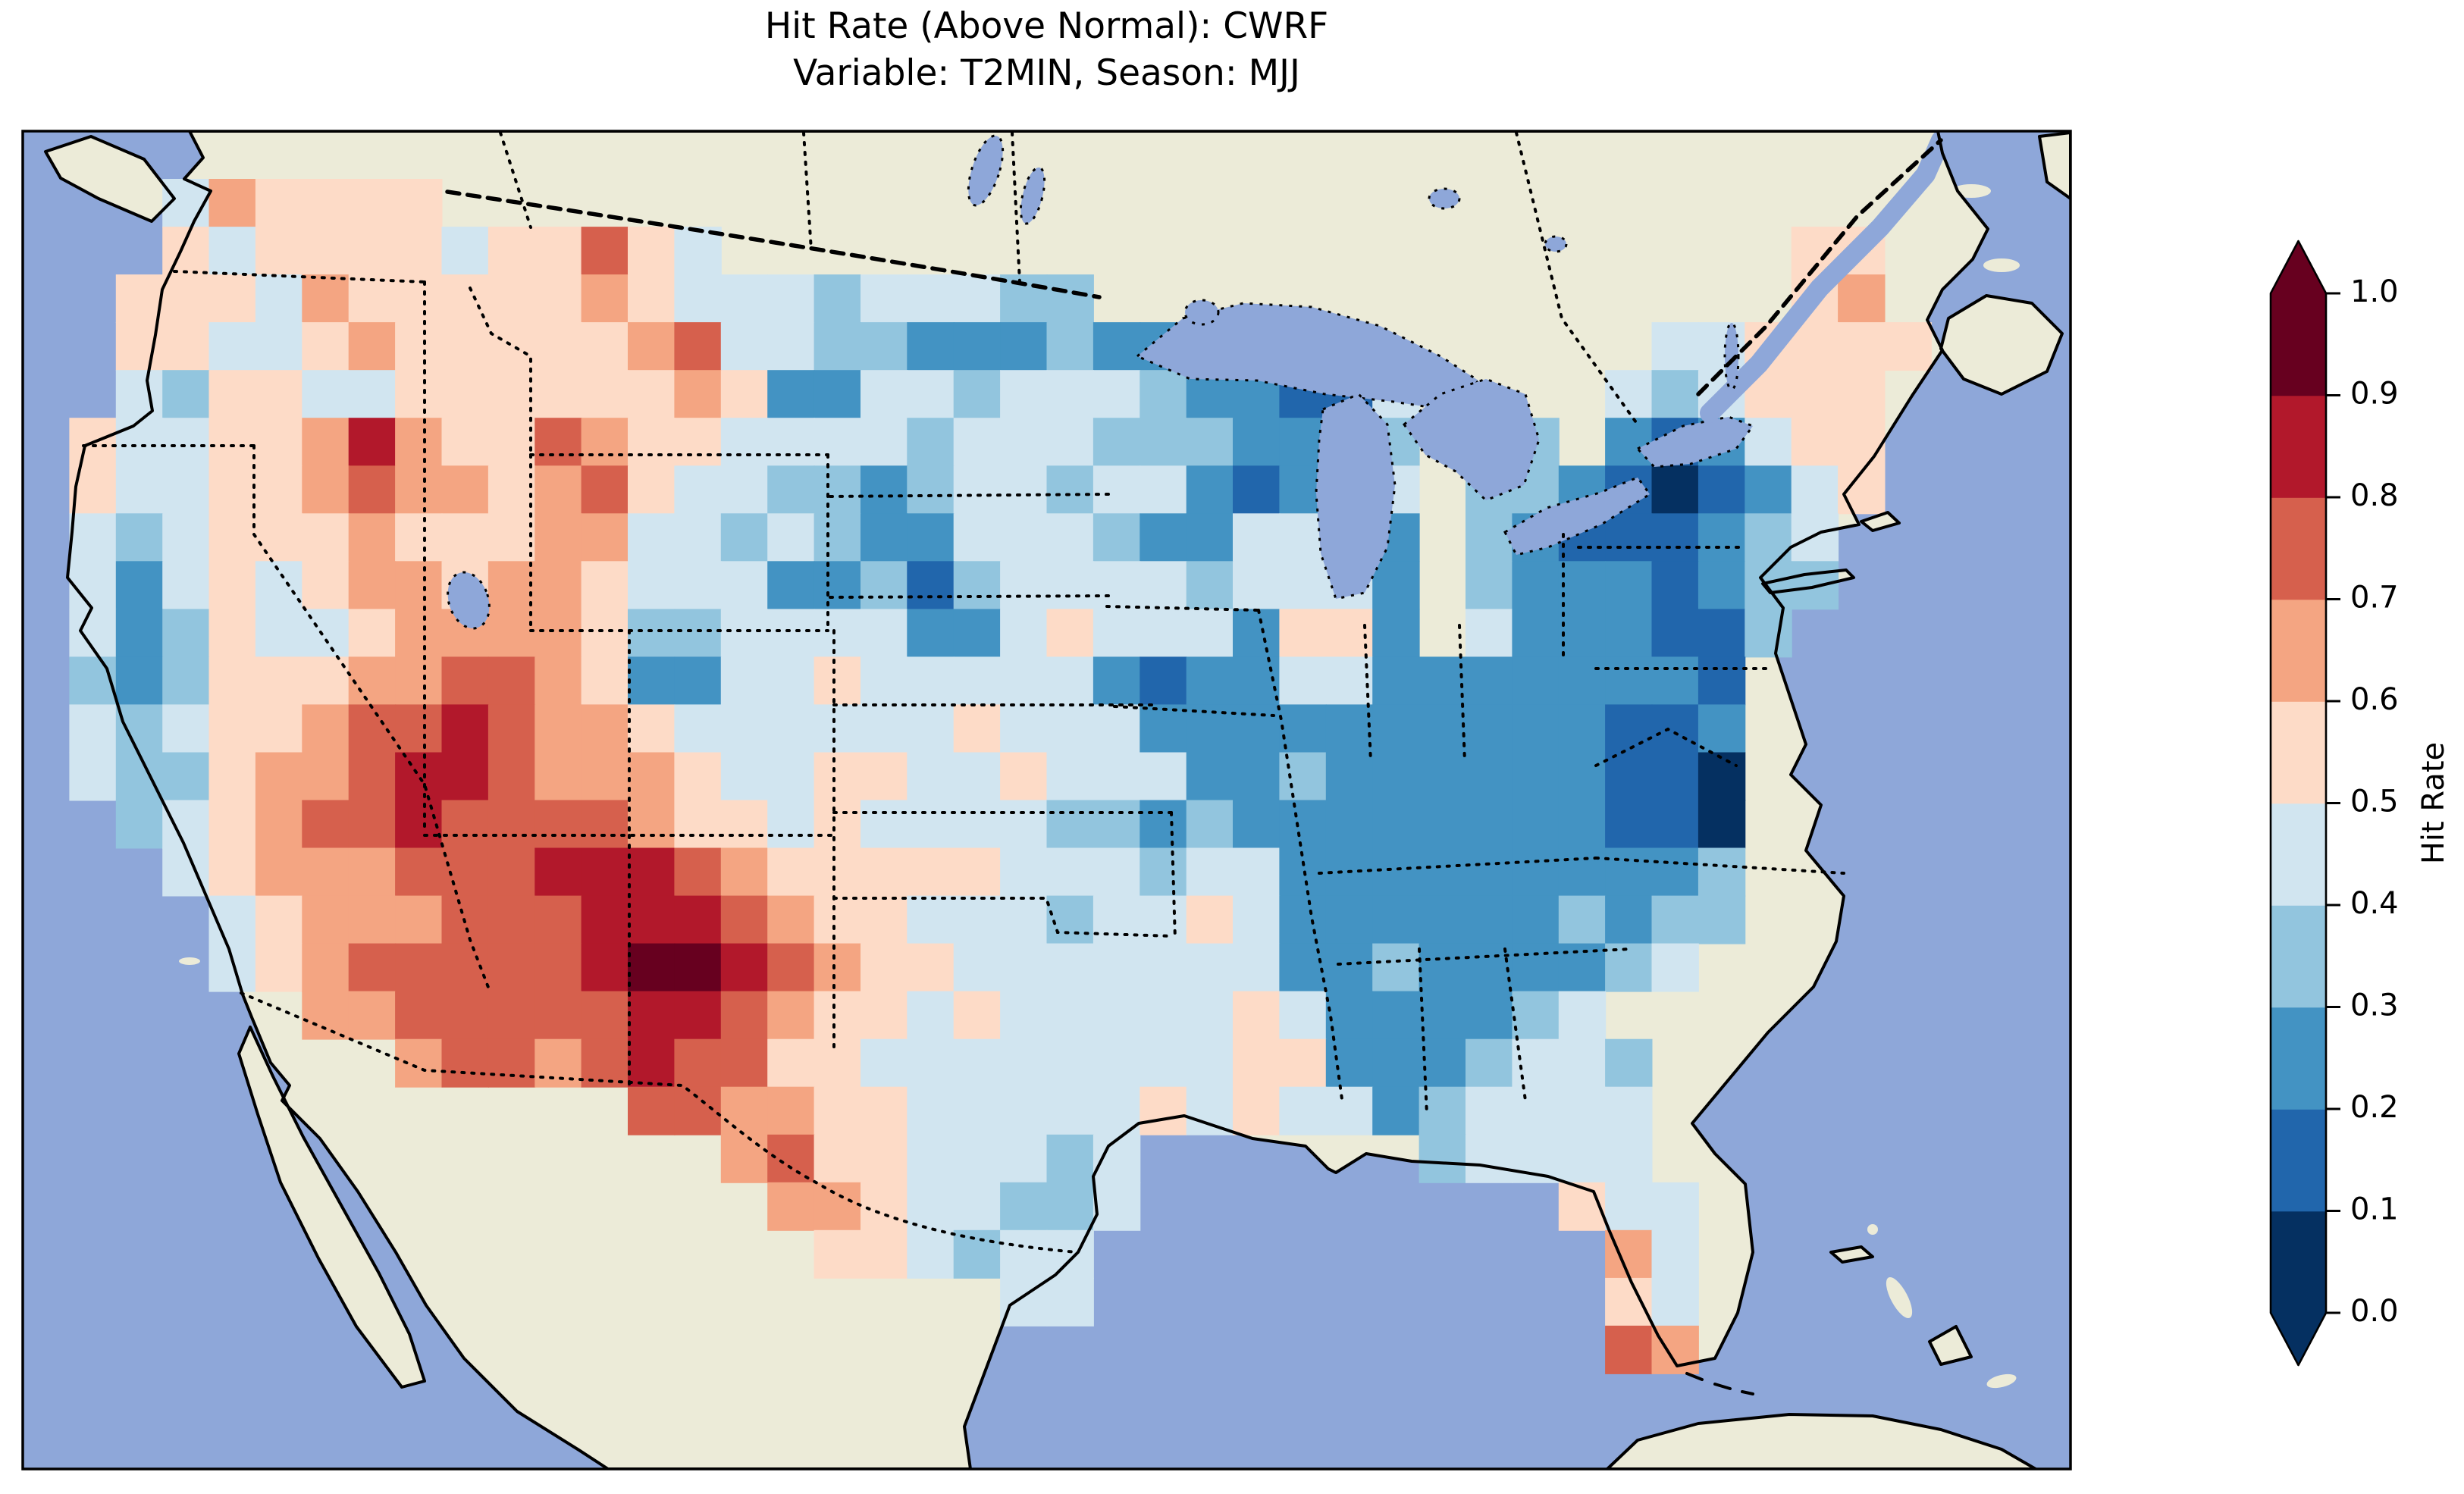 The image size is (2464, 1494). Describe the element at coordinates (1046, 73) in the screenshot. I see `figure-title-line2: Variable: T2MIN, Season: MJJ` at that location.